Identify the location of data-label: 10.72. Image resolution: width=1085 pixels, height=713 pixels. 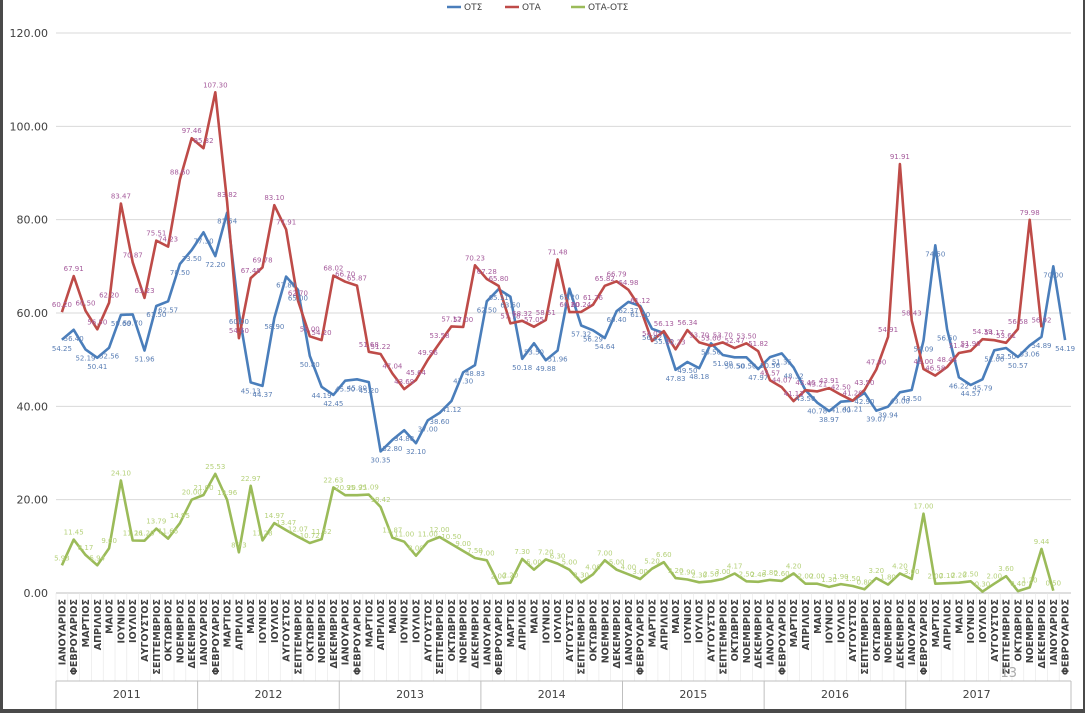
(310, 536).